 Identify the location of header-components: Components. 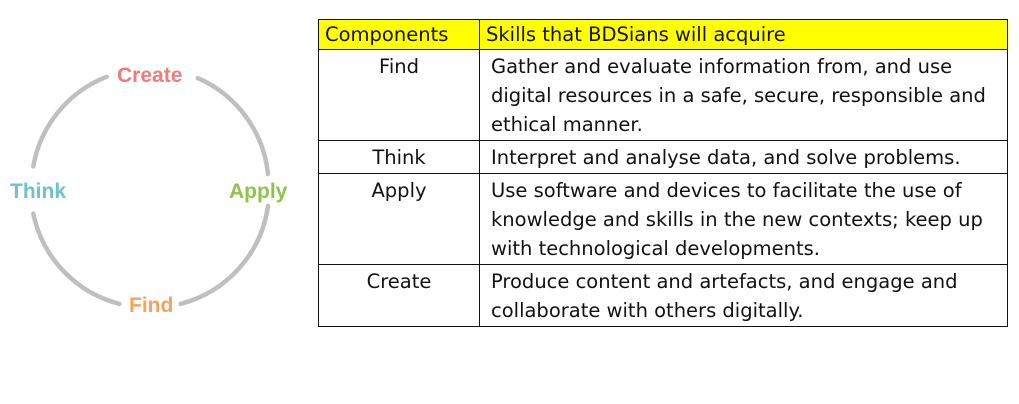
(399, 34).